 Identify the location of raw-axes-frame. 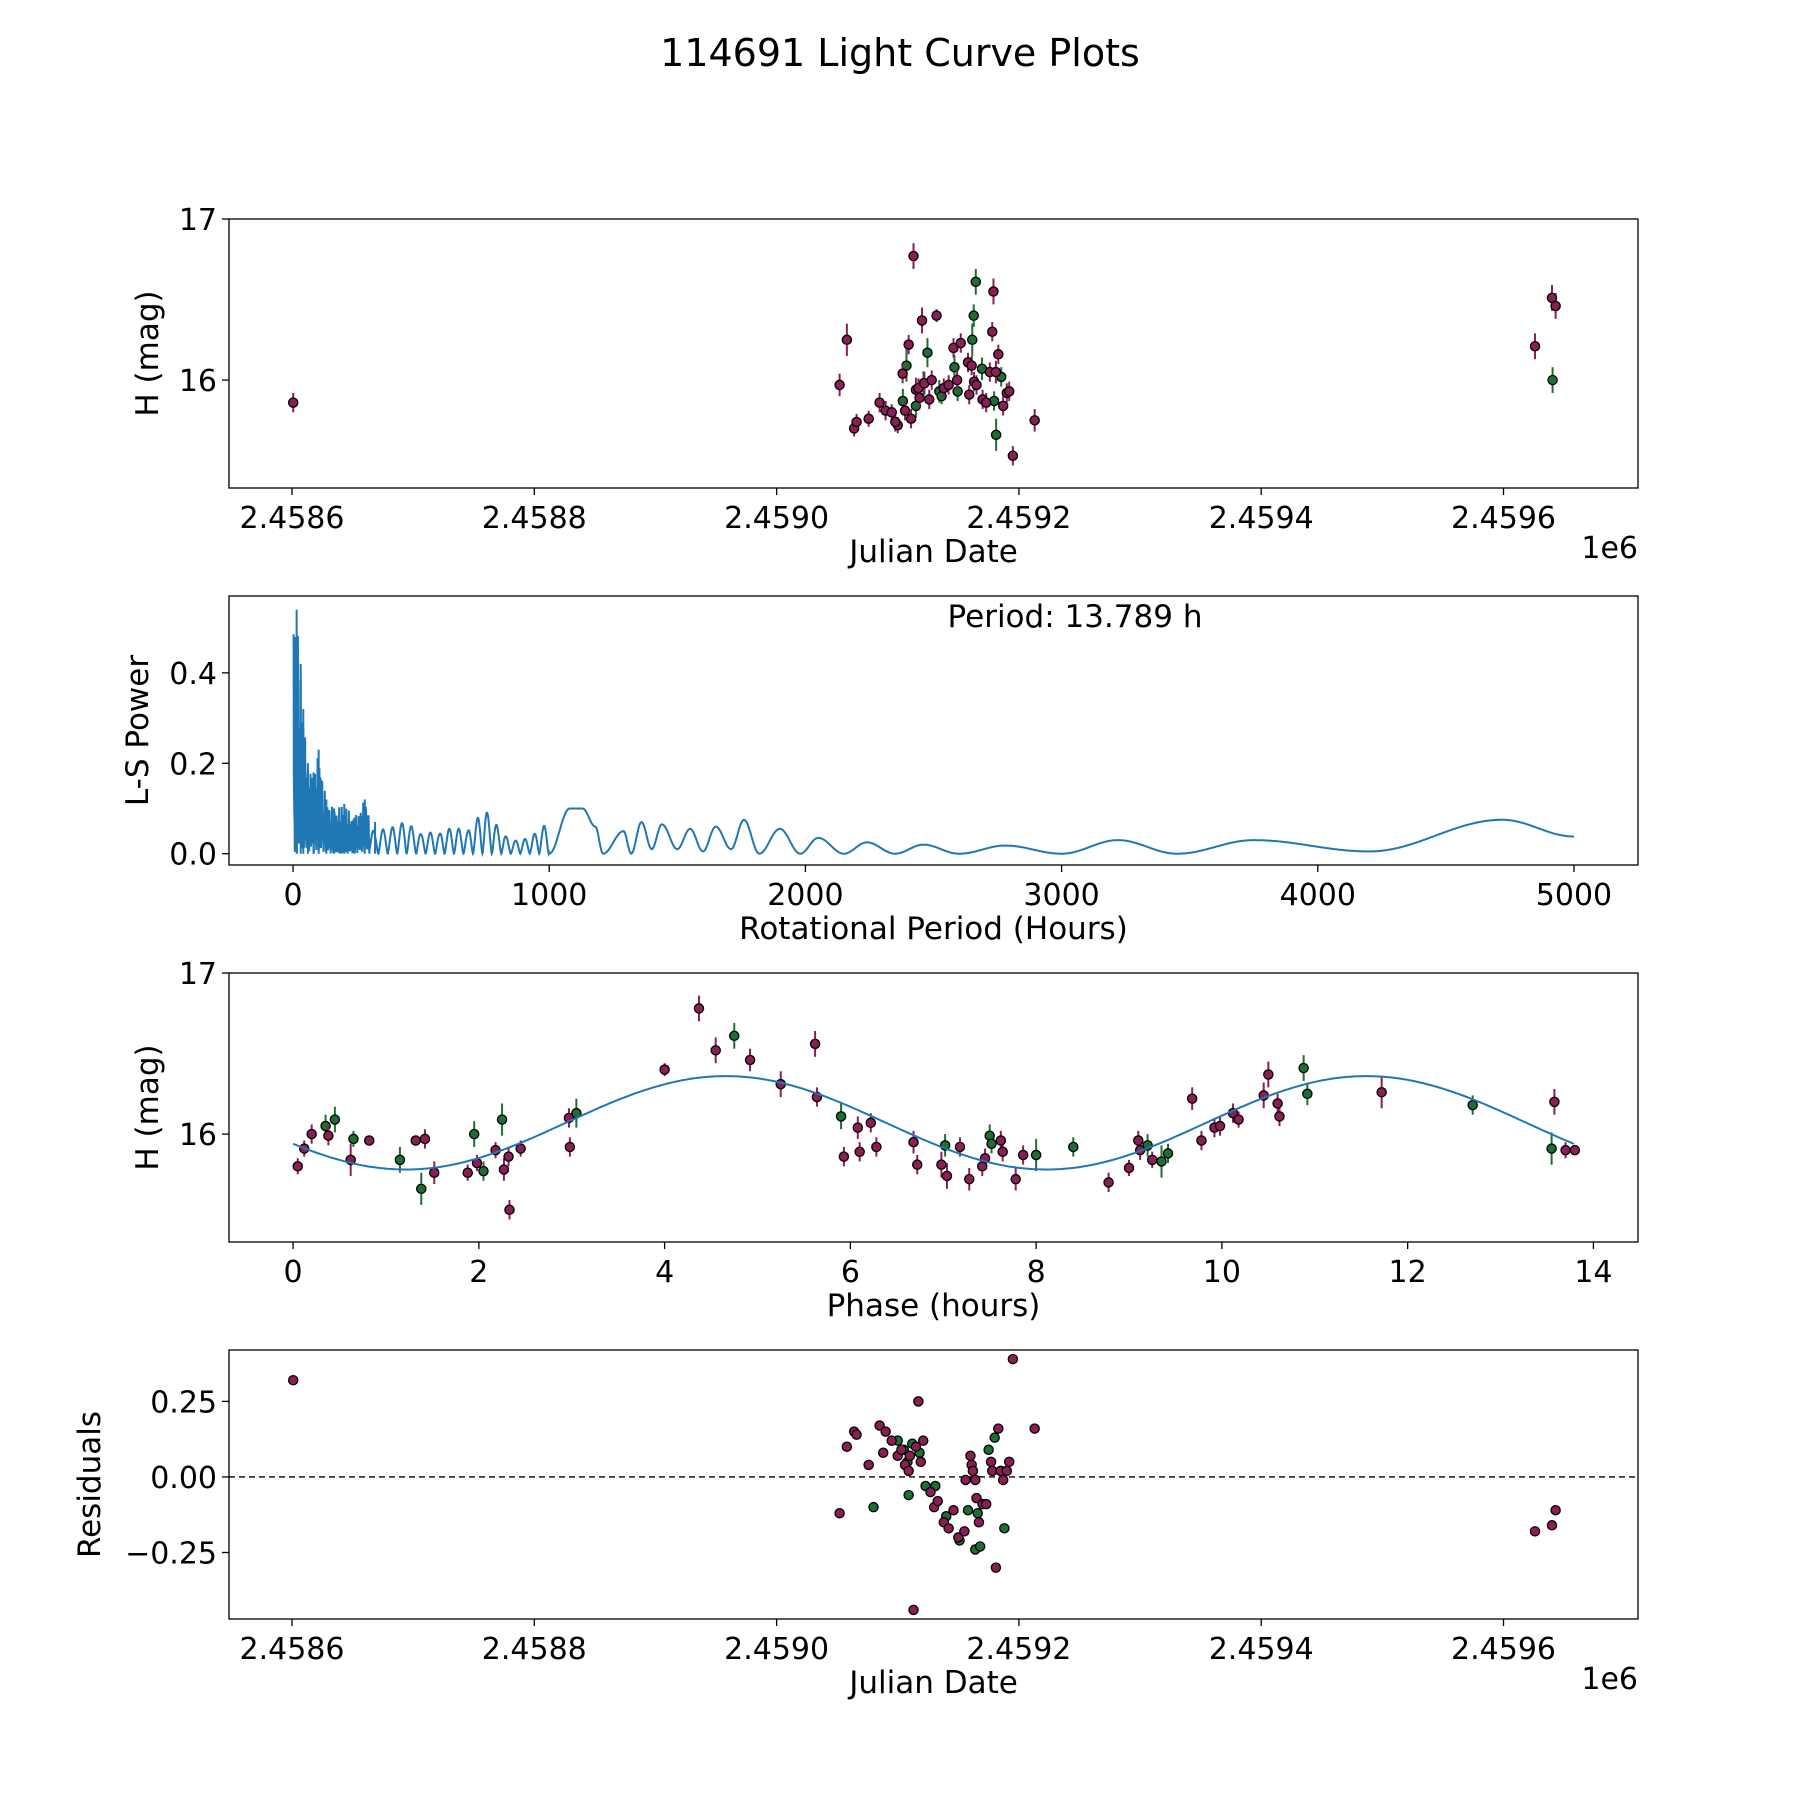
(933, 353).